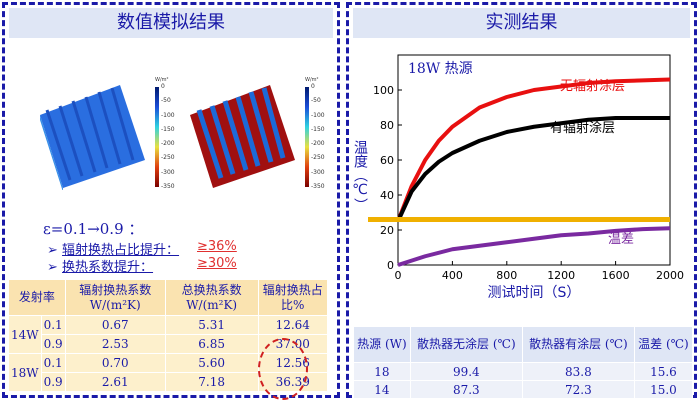  Describe the element at coordinates (360, 176) in the screenshot. I see `y-axis-label: 温度（℃）` at that location.